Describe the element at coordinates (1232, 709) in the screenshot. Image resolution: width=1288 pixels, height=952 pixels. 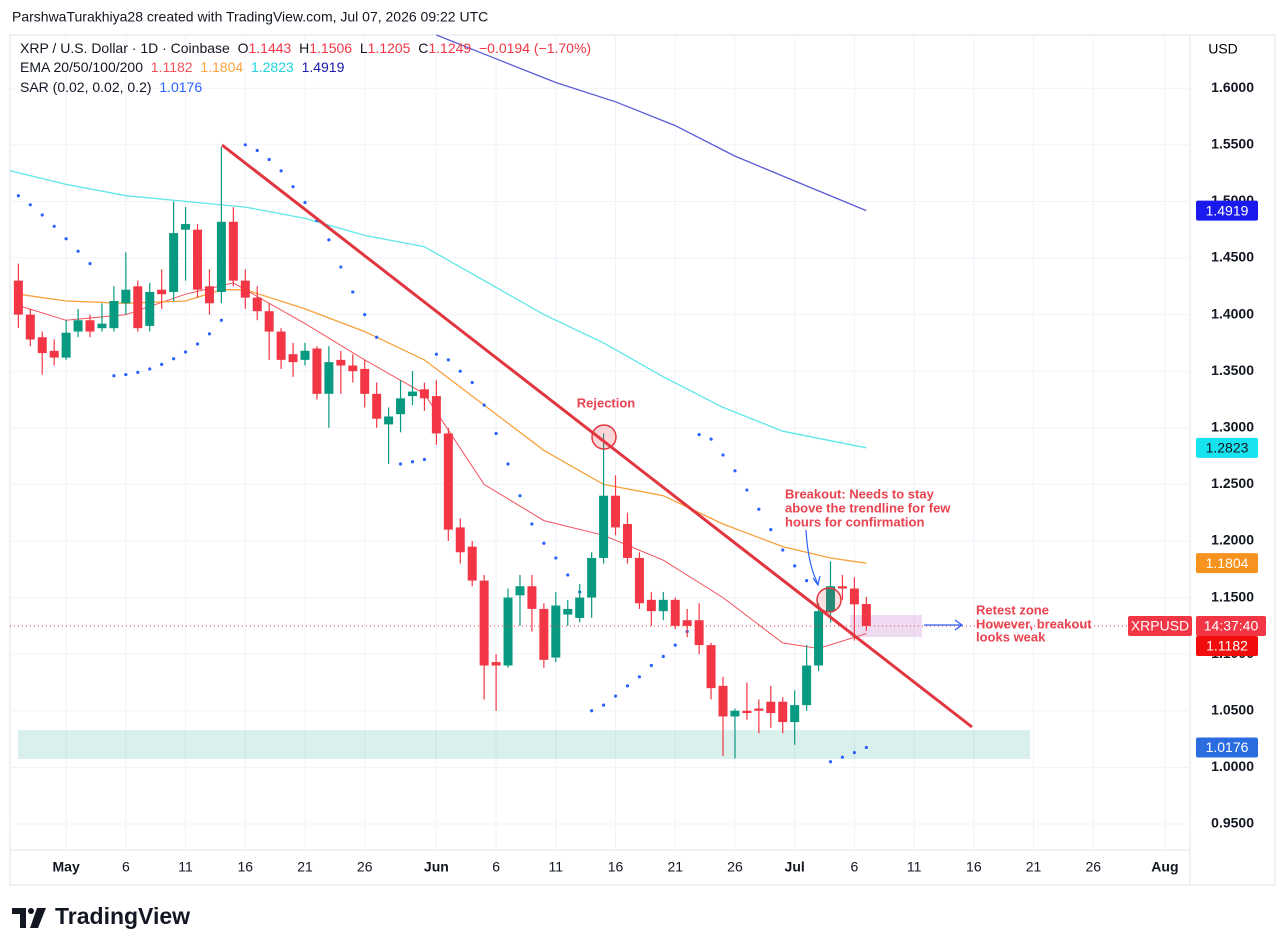
I see `y-tick-label: 1.0500` at that location.